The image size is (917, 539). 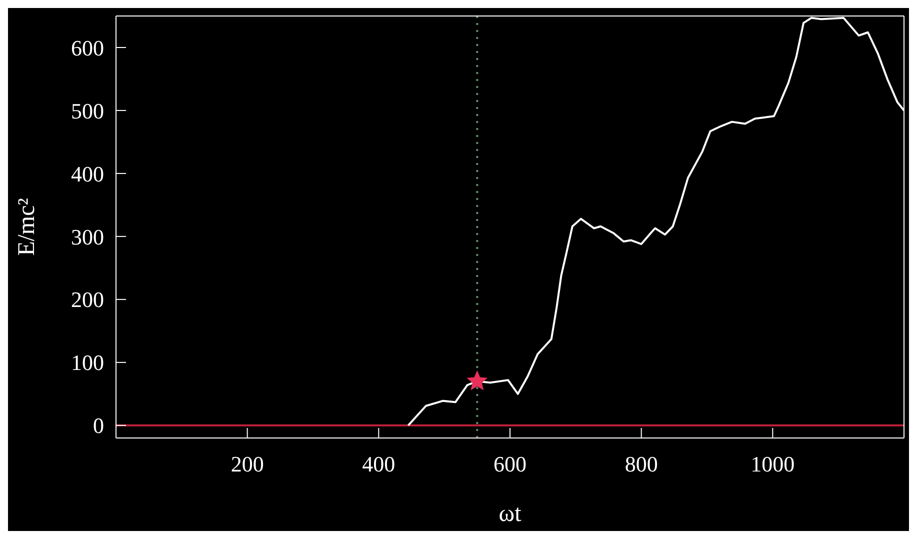 I want to click on y-tick-label: 0, so click(x=98, y=425).